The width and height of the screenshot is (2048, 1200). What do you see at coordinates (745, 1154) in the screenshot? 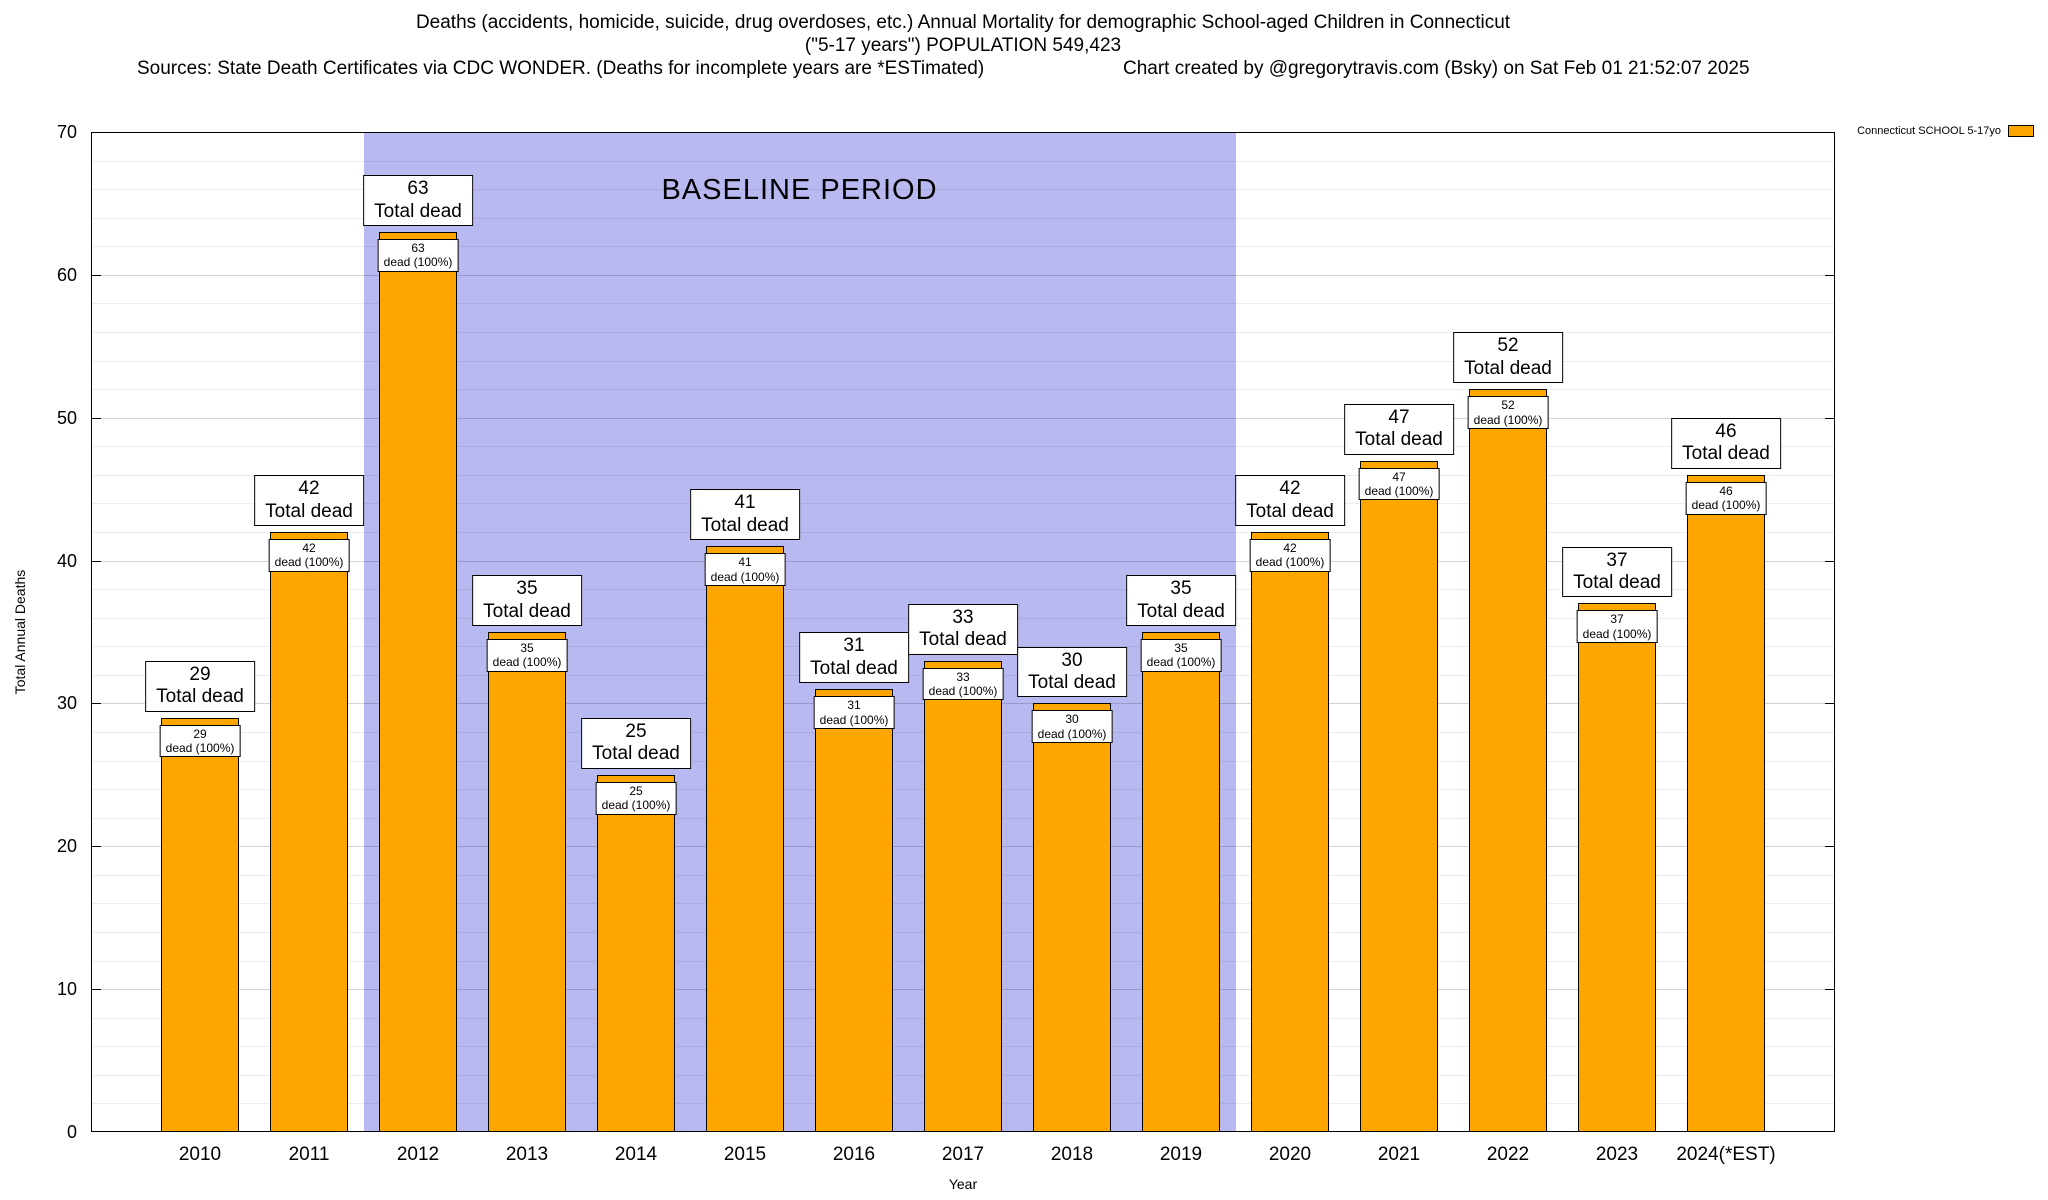
I see `x-tick-label: 2015` at bounding box center [745, 1154].